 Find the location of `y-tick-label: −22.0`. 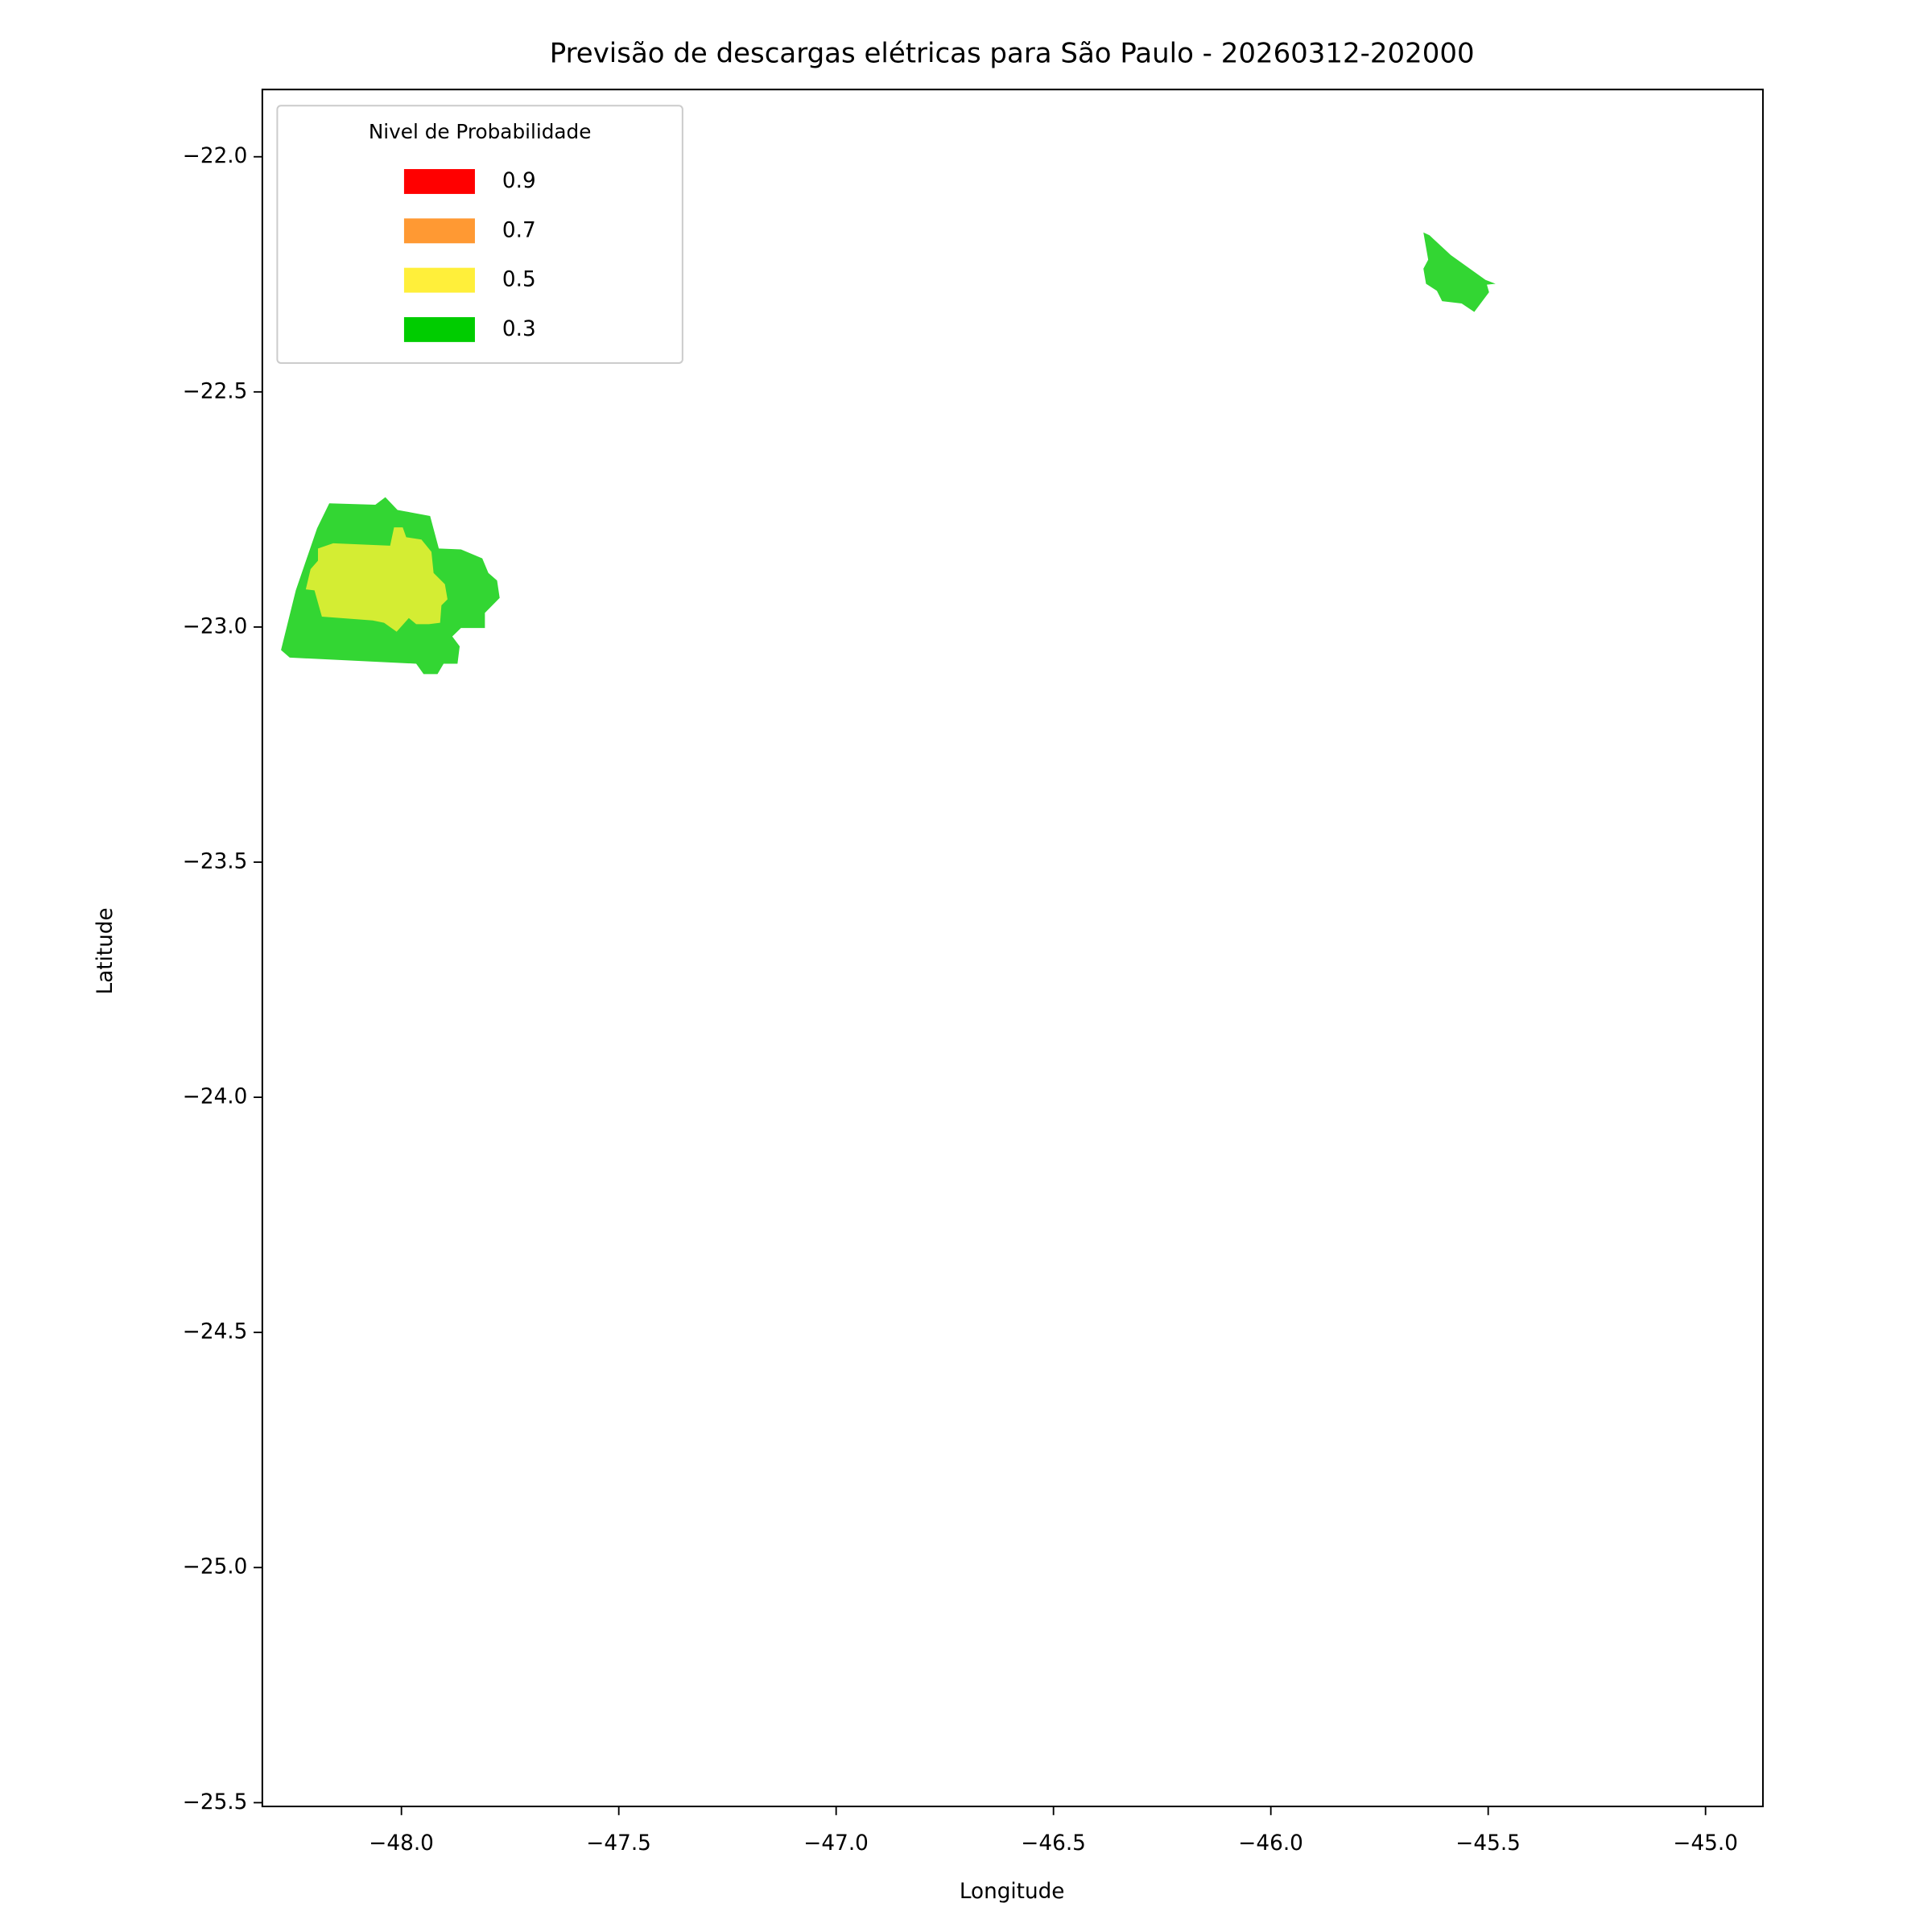

y-tick-label: −22.0 is located at coordinates (215, 156).